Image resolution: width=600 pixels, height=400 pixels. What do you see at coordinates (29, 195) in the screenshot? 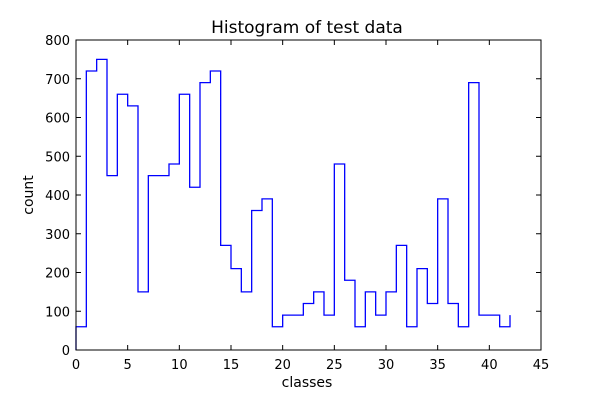
I see `y-axis-label: count` at bounding box center [29, 195].